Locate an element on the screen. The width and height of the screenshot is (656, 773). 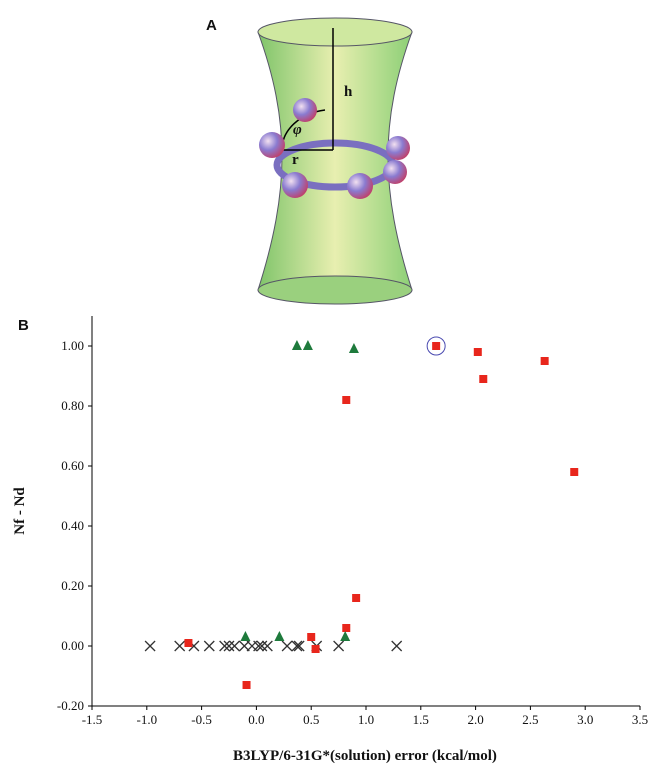
hourglass-illustration is located at coordinates (335, 161).